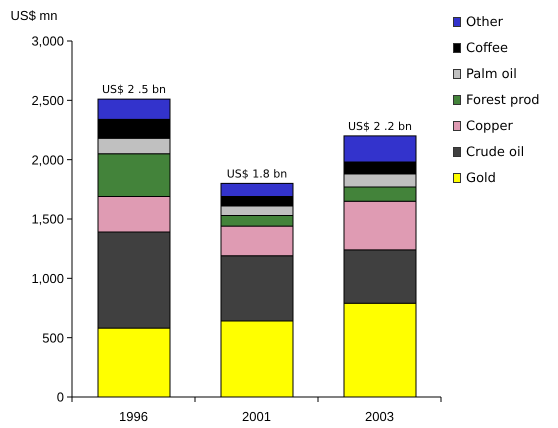 The height and width of the screenshot is (428, 558). What do you see at coordinates (47, 41) in the screenshot?
I see `y-tick-label: 3,000` at bounding box center [47, 41].